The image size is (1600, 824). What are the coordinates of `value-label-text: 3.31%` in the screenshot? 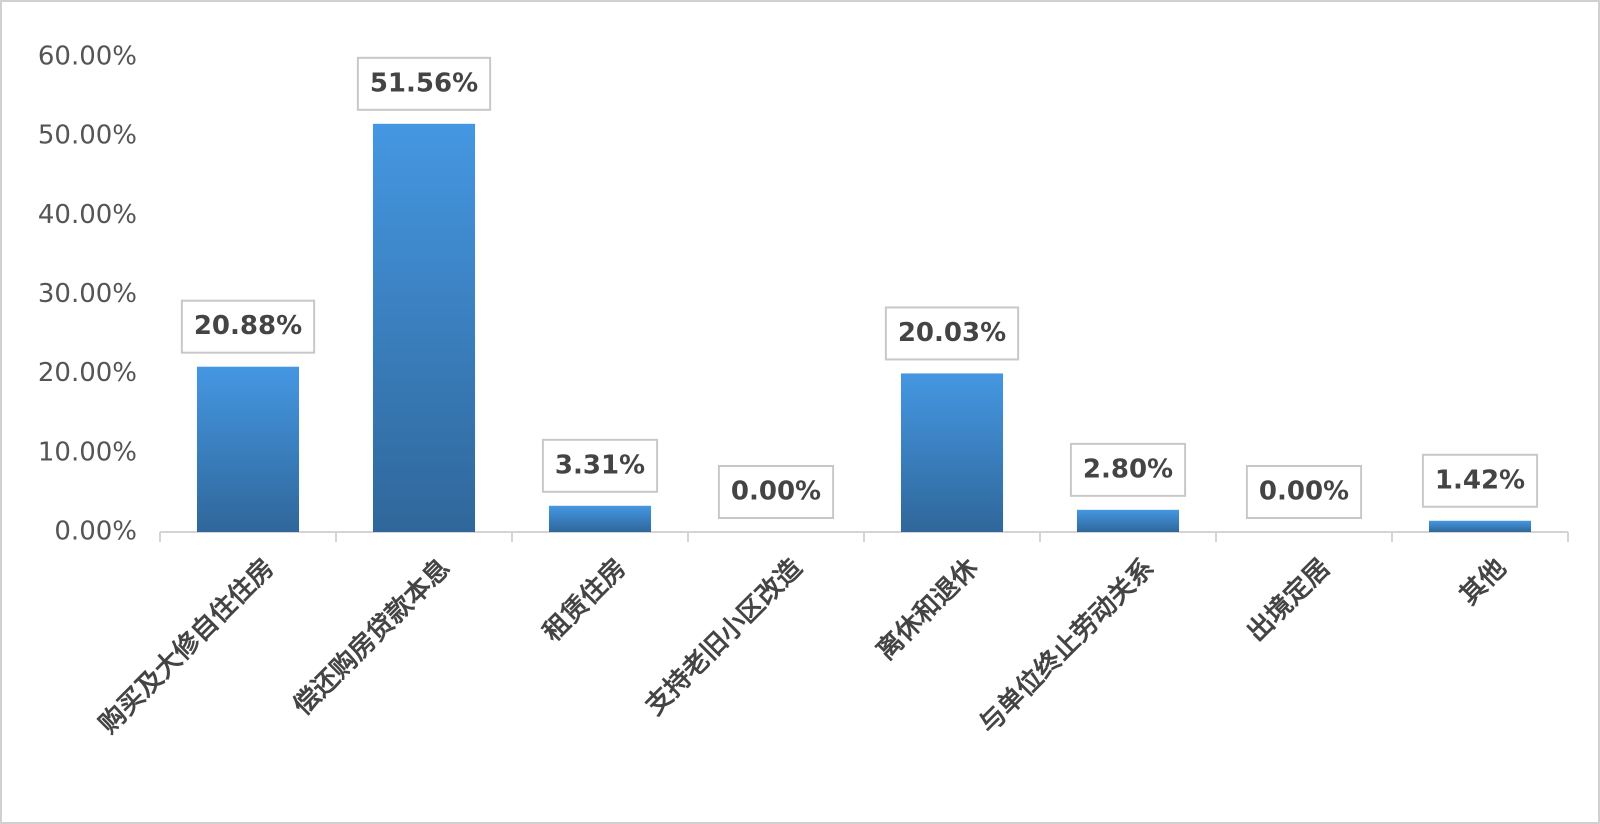 It's located at (600, 465).